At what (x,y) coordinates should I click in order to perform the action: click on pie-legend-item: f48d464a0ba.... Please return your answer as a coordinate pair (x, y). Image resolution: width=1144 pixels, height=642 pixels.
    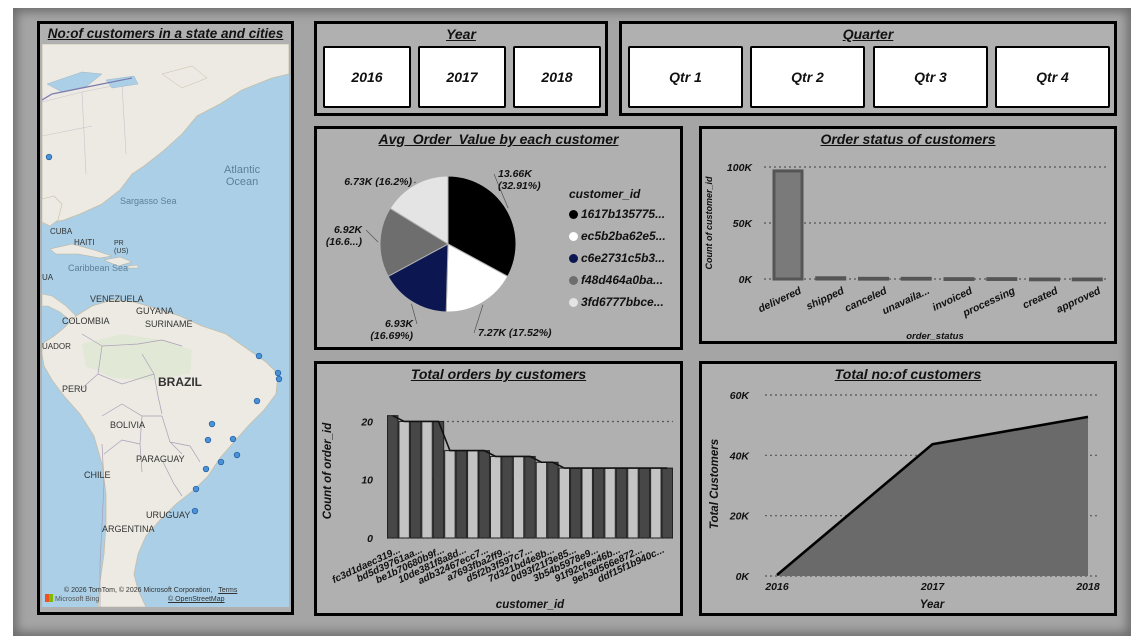
    Looking at the image, I should click on (616, 280).